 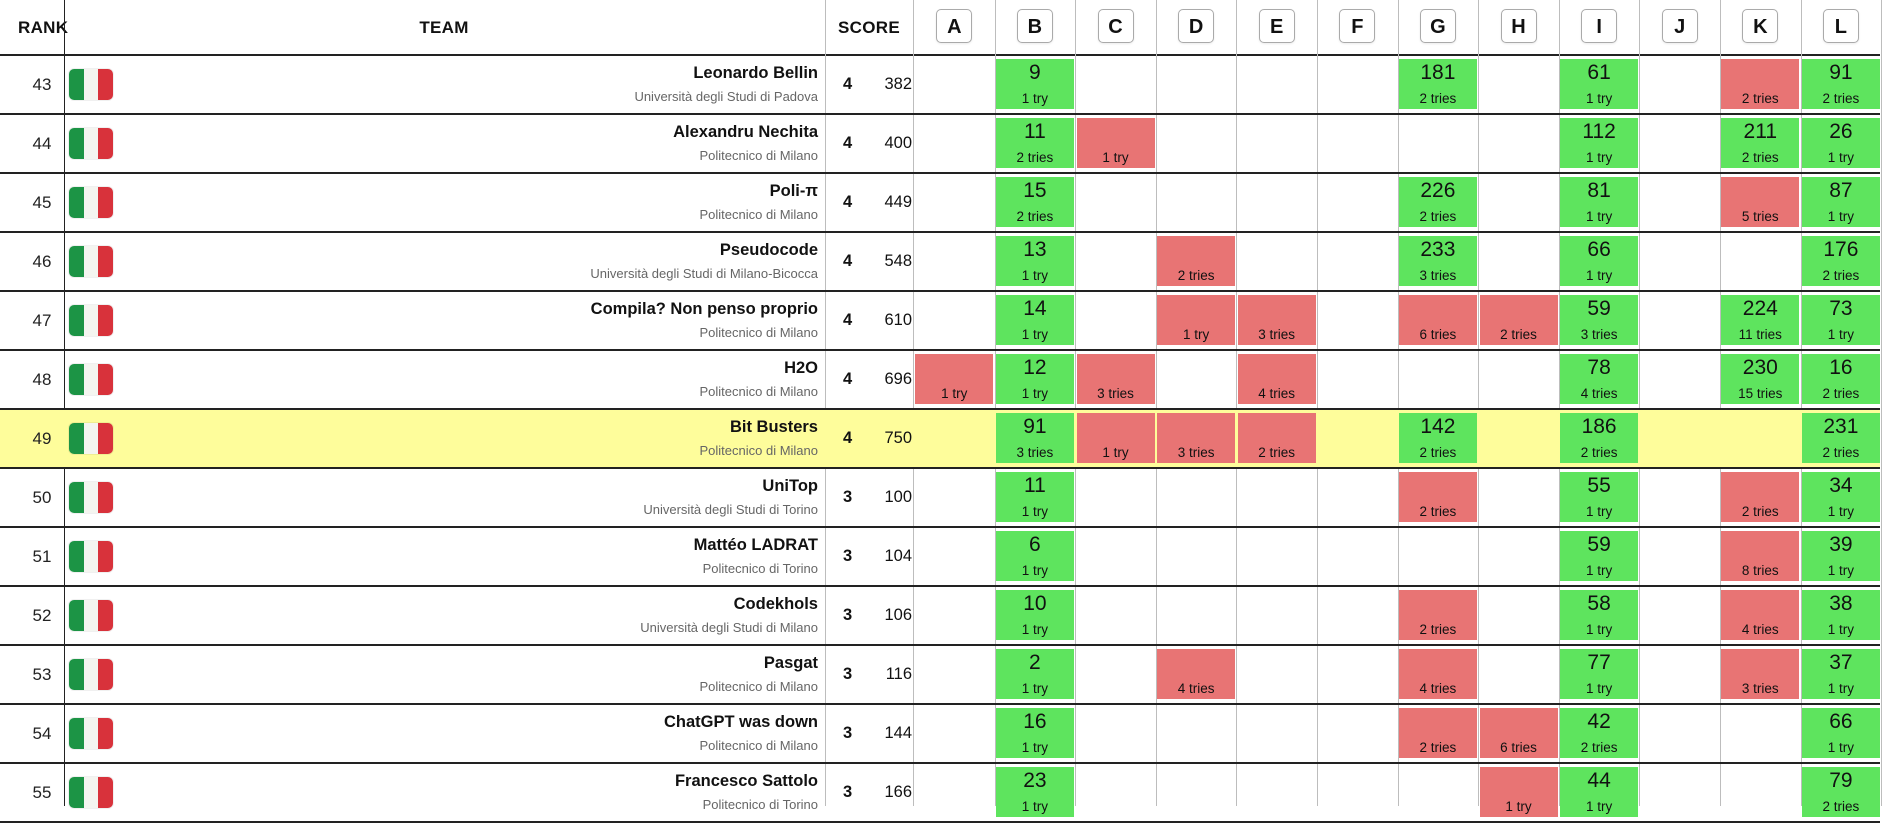 What do you see at coordinates (793, 191) in the screenshot?
I see `team-name: Poli-π` at bounding box center [793, 191].